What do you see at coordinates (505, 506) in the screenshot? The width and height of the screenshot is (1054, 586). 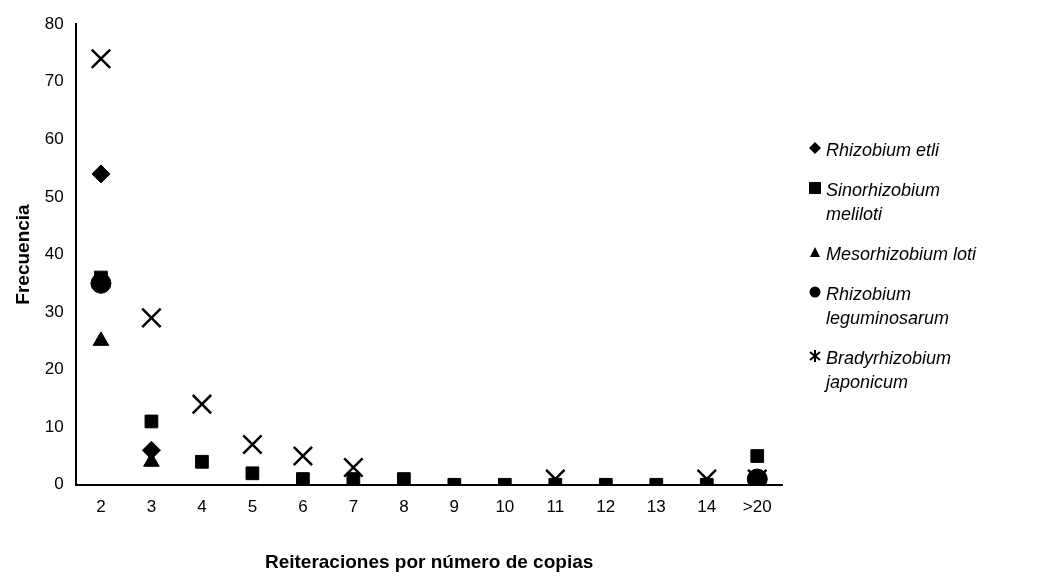 I see `x-tick-label: 10` at bounding box center [505, 506].